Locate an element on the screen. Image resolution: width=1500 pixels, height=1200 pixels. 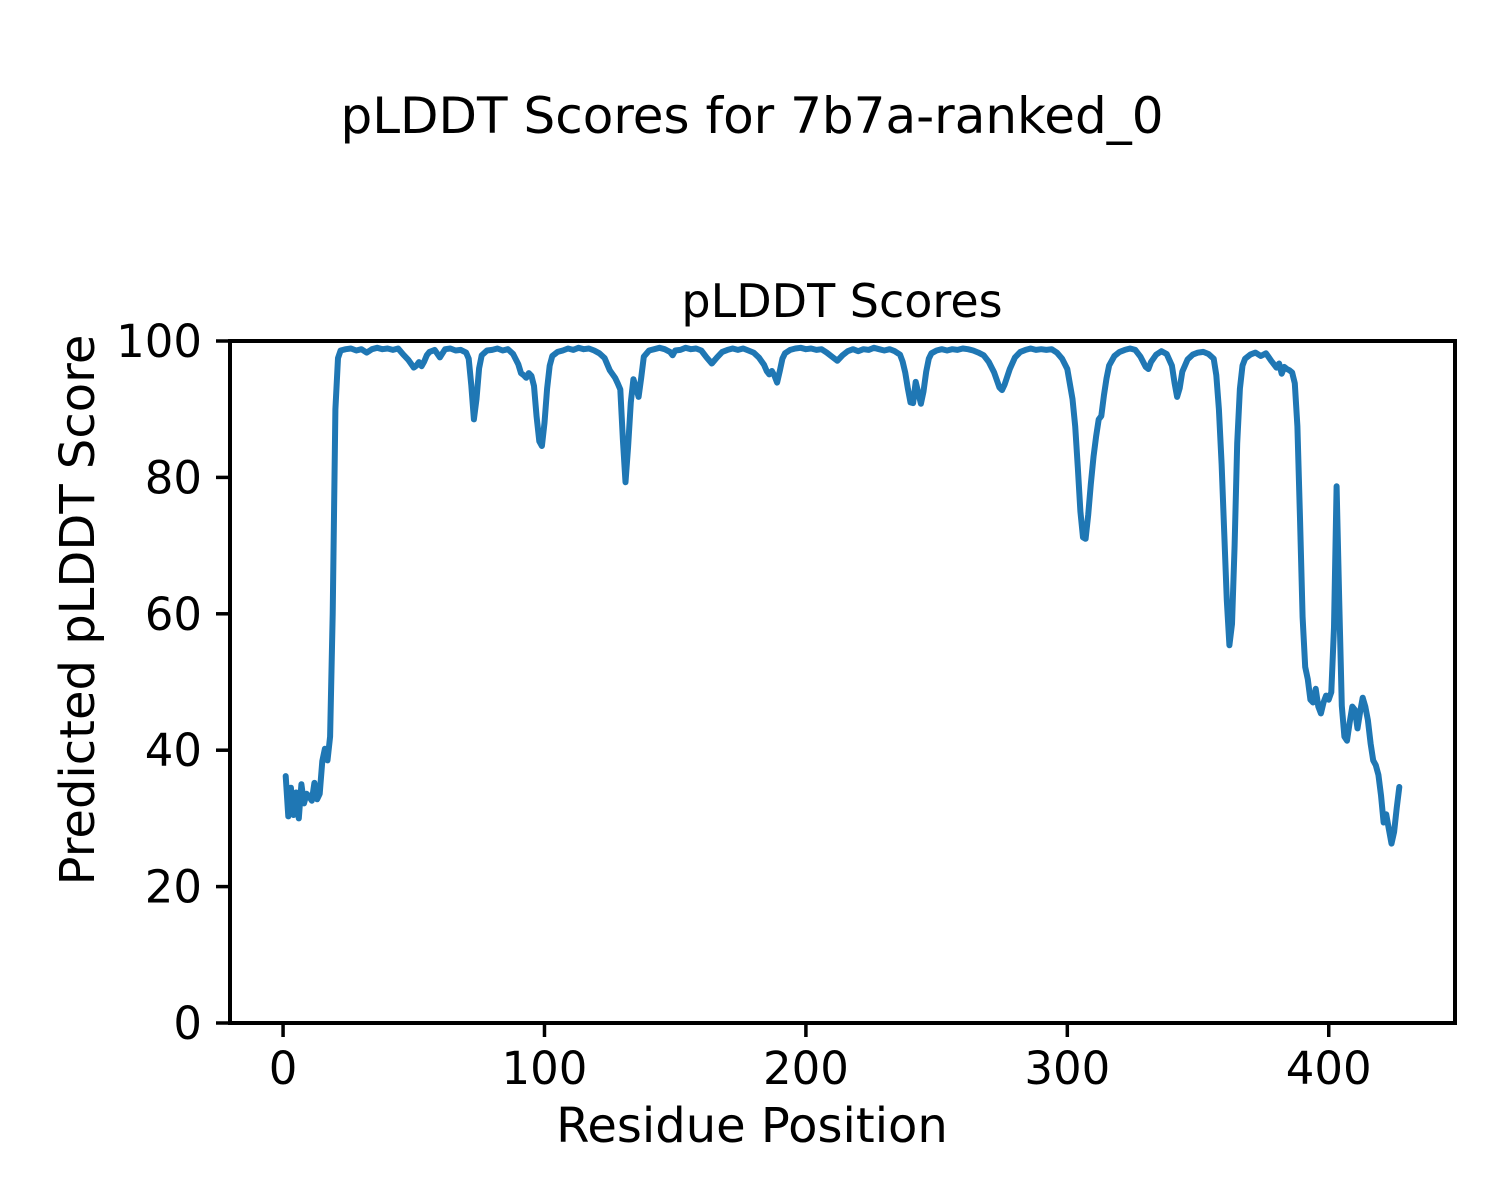
y-tick-label: 20 is located at coordinates (173, 887).